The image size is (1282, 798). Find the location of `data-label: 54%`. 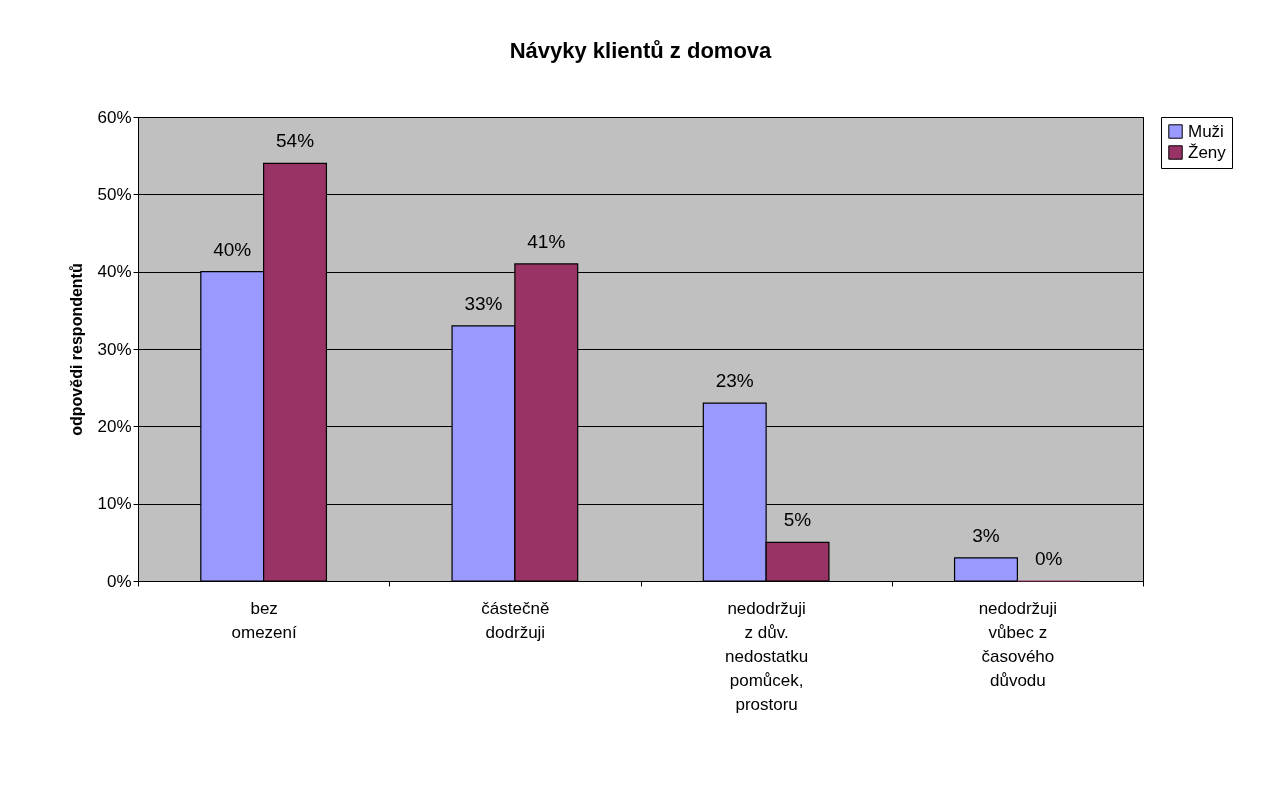

data-label: 54% is located at coordinates (295, 141).